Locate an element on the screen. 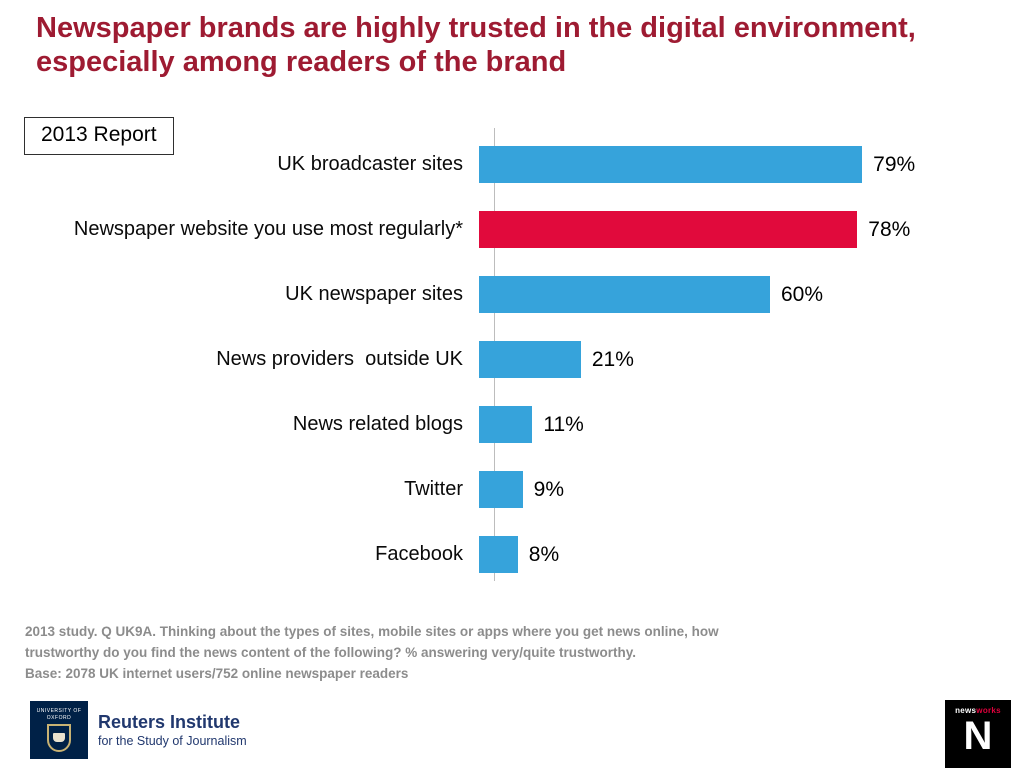 Image resolution: width=1024 pixels, height=768 pixels. category-label: UK newspaper sites is located at coordinates (374, 294).